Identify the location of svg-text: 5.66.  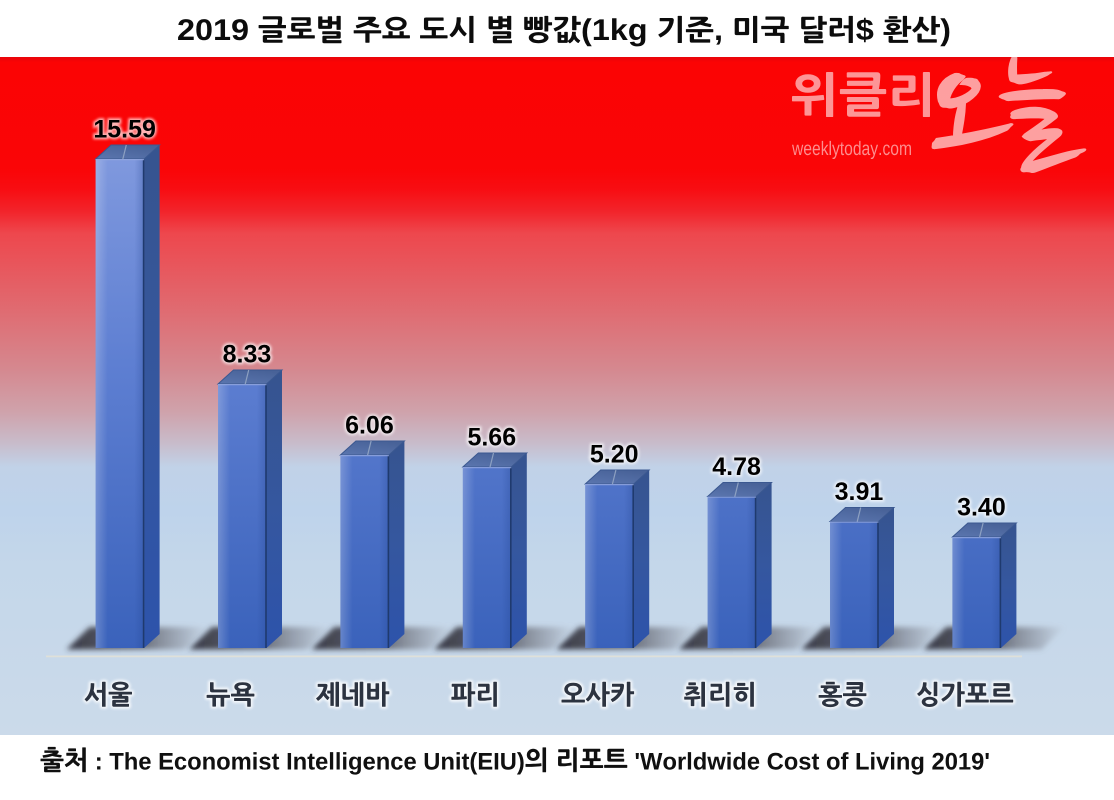
(491, 438).